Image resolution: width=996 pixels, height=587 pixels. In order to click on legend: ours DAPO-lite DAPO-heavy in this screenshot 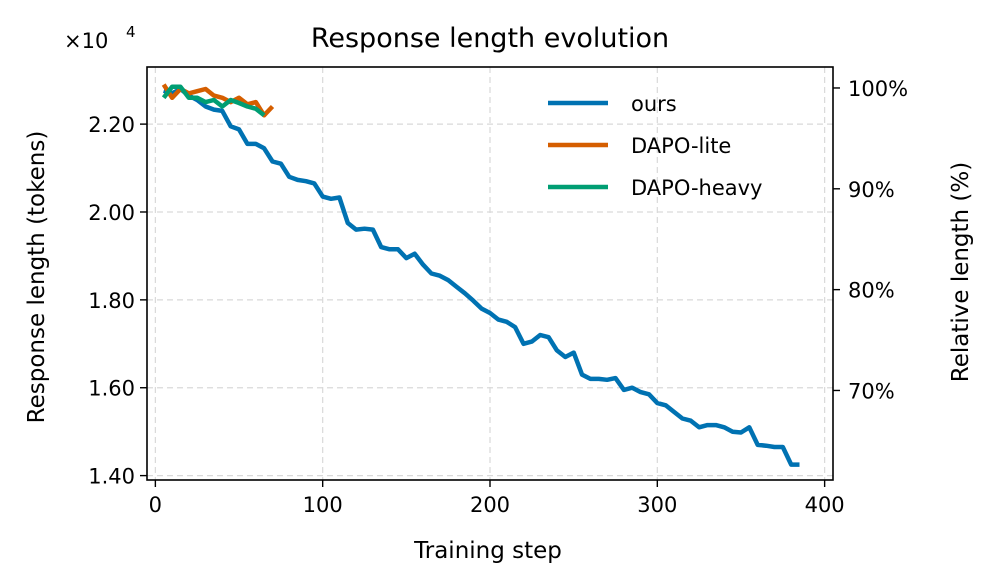, I will do `click(655, 146)`.